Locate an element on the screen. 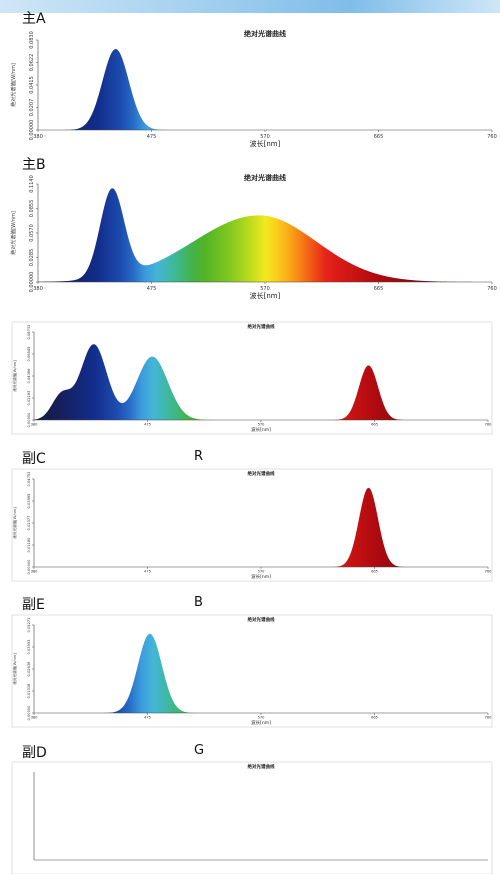 The height and width of the screenshot is (874, 500). y-tick-label: 0.0622 is located at coordinates (32, 63).